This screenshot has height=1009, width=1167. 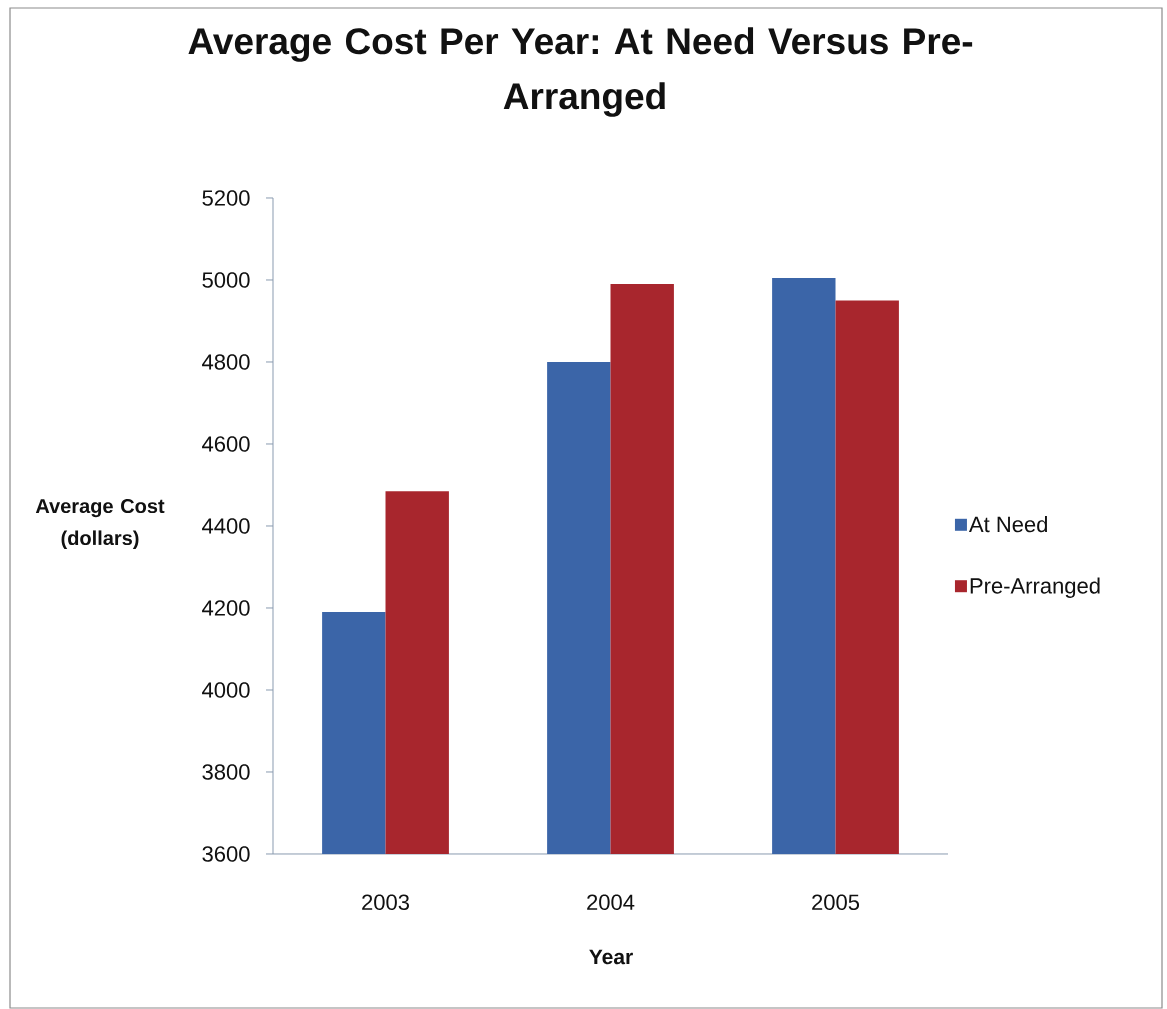 What do you see at coordinates (226, 362) in the screenshot?
I see `y-tick-label: 4800` at bounding box center [226, 362].